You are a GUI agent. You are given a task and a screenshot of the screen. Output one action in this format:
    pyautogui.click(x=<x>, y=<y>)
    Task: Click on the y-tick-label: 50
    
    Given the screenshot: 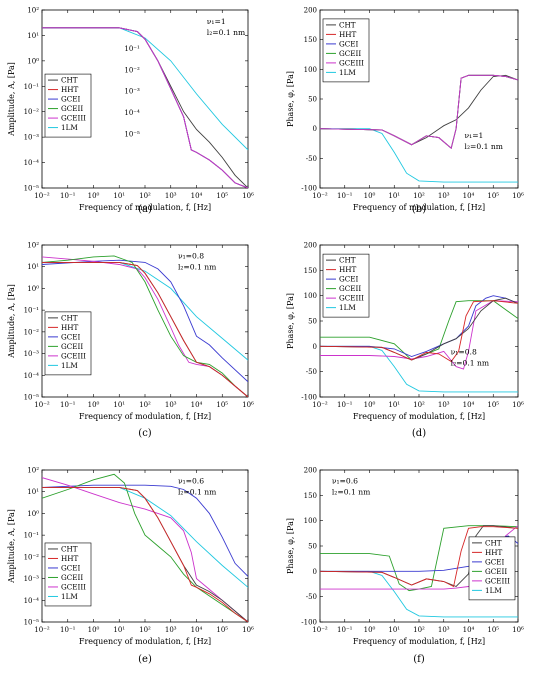 What is the action you would take?
    pyautogui.click(x=312, y=547)
    